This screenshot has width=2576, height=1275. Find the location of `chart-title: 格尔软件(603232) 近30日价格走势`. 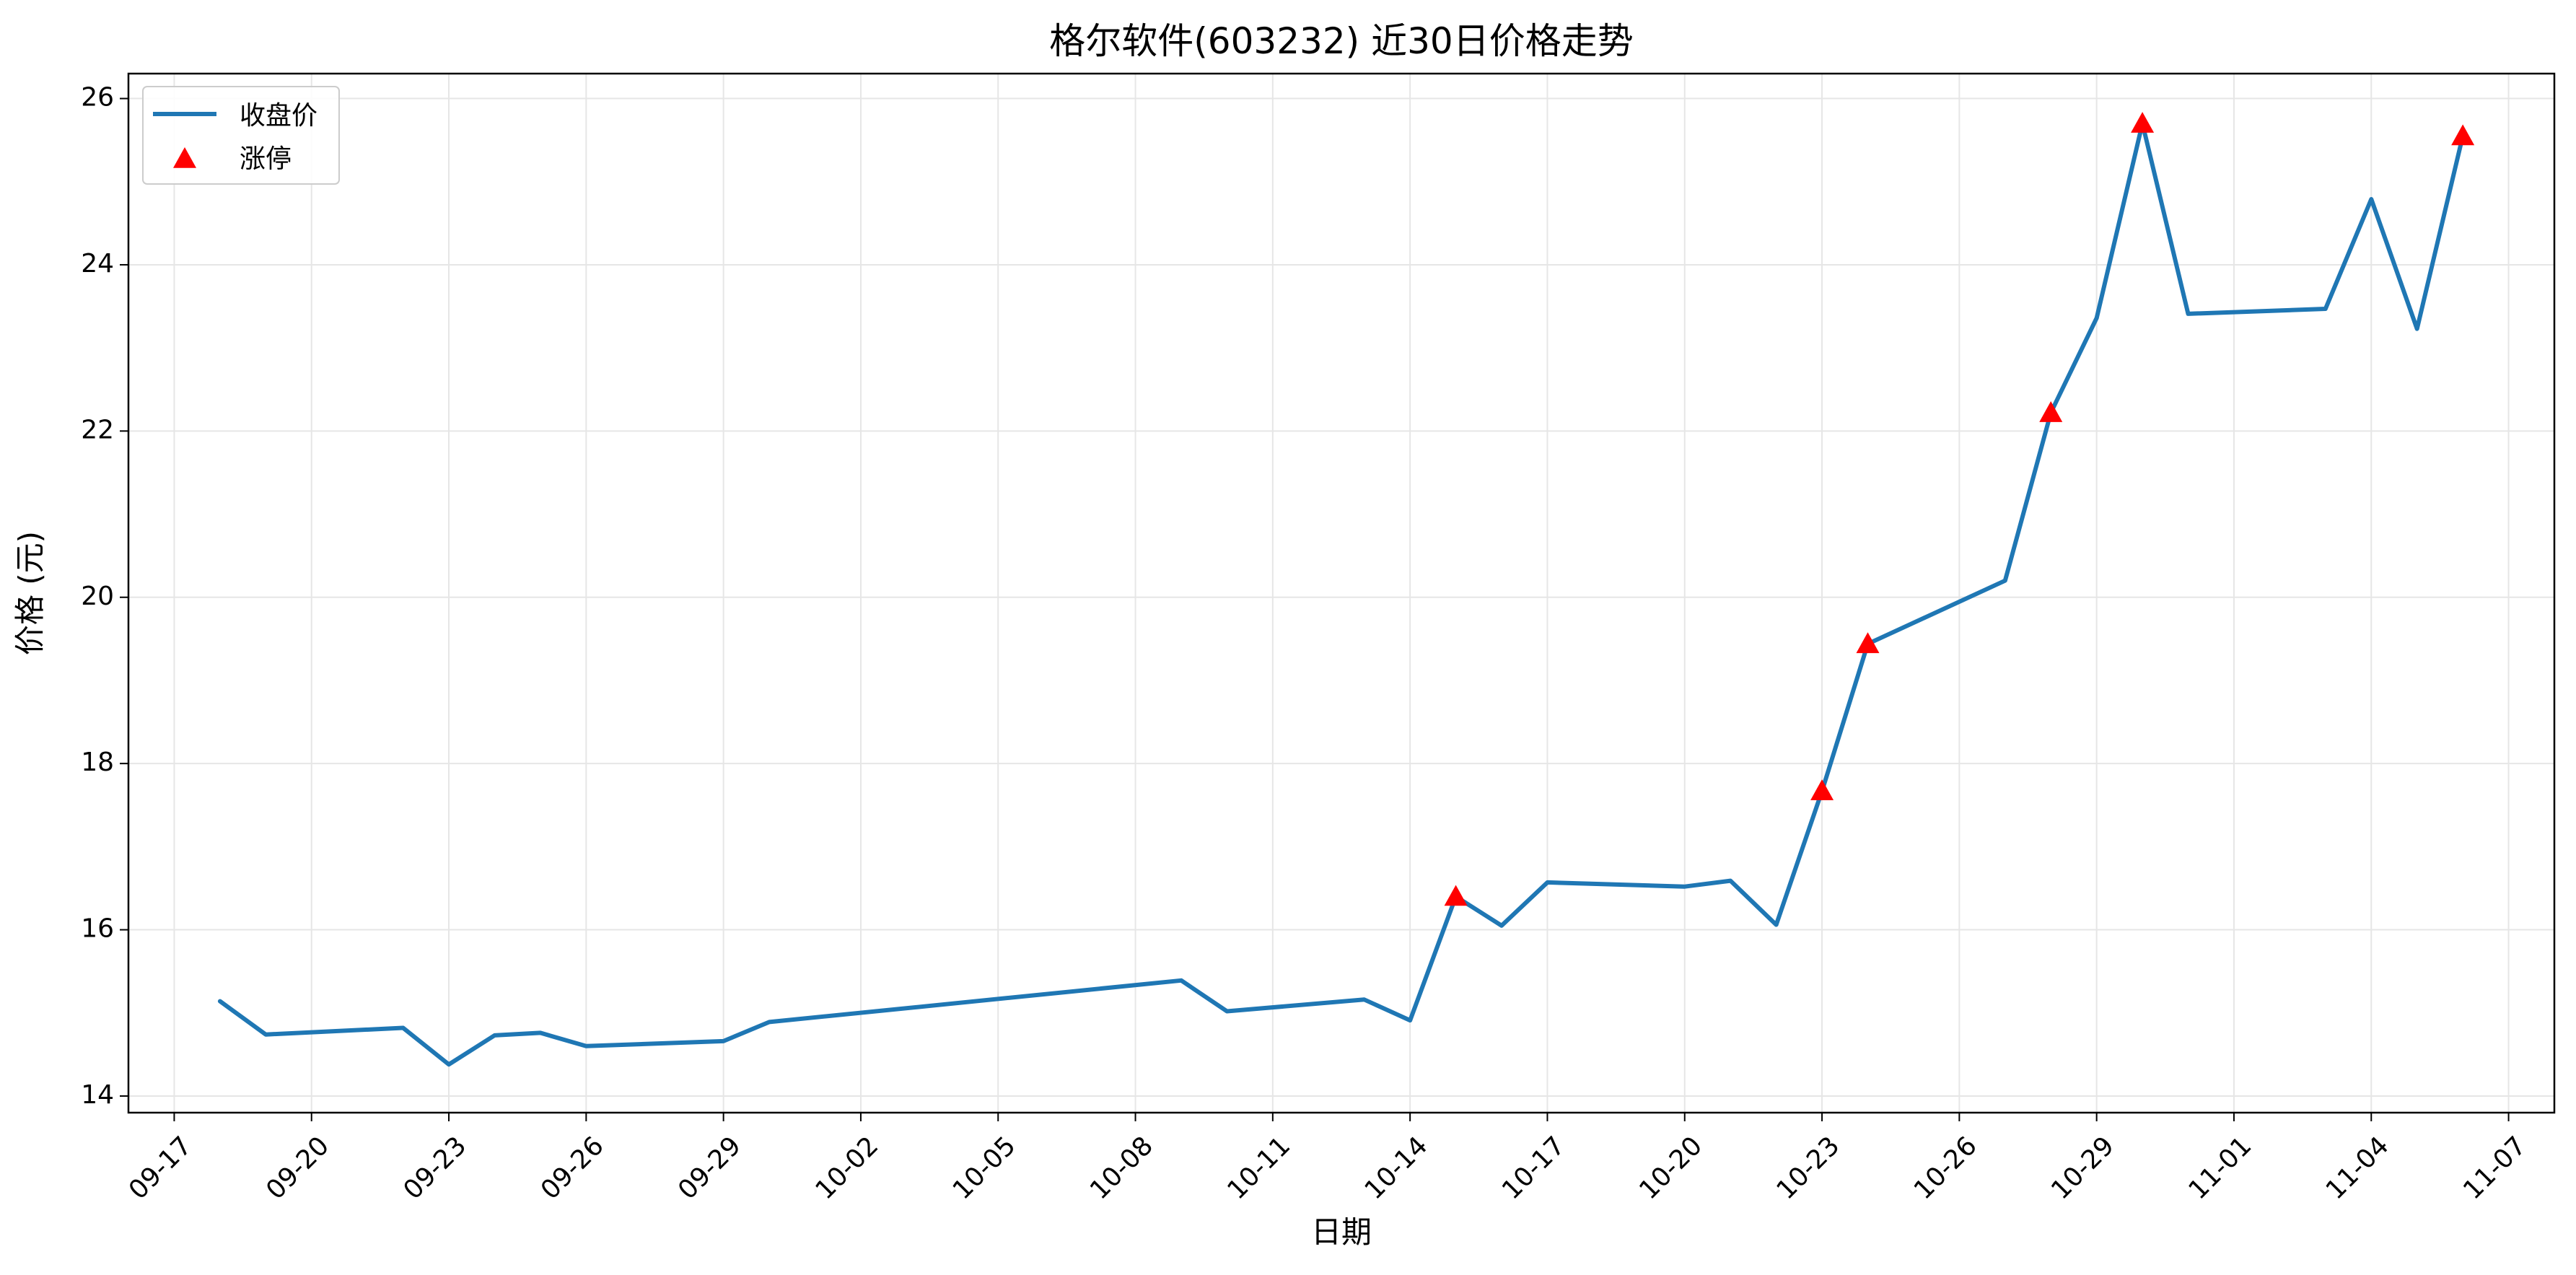

chart-title: 格尔软件(603232) 近30日价格走势 is located at coordinates (1341, 41).